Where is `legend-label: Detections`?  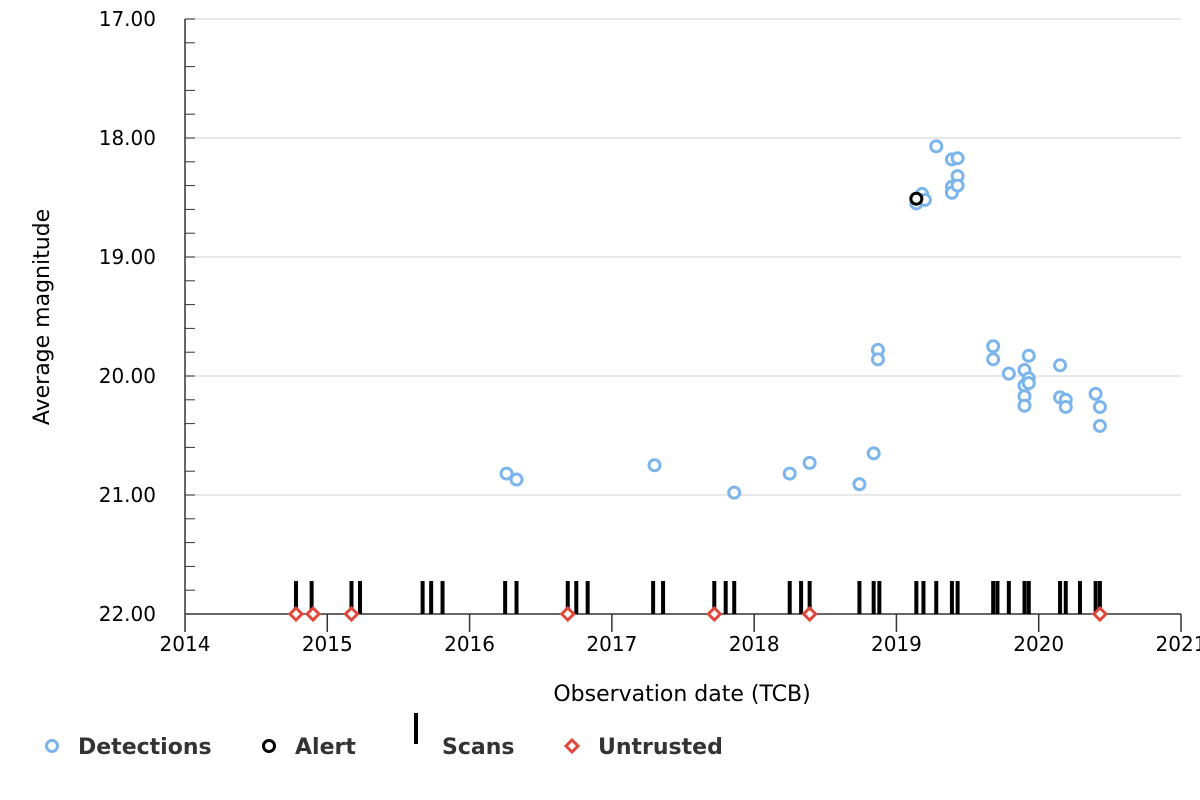
legend-label: Detections is located at coordinates (145, 747).